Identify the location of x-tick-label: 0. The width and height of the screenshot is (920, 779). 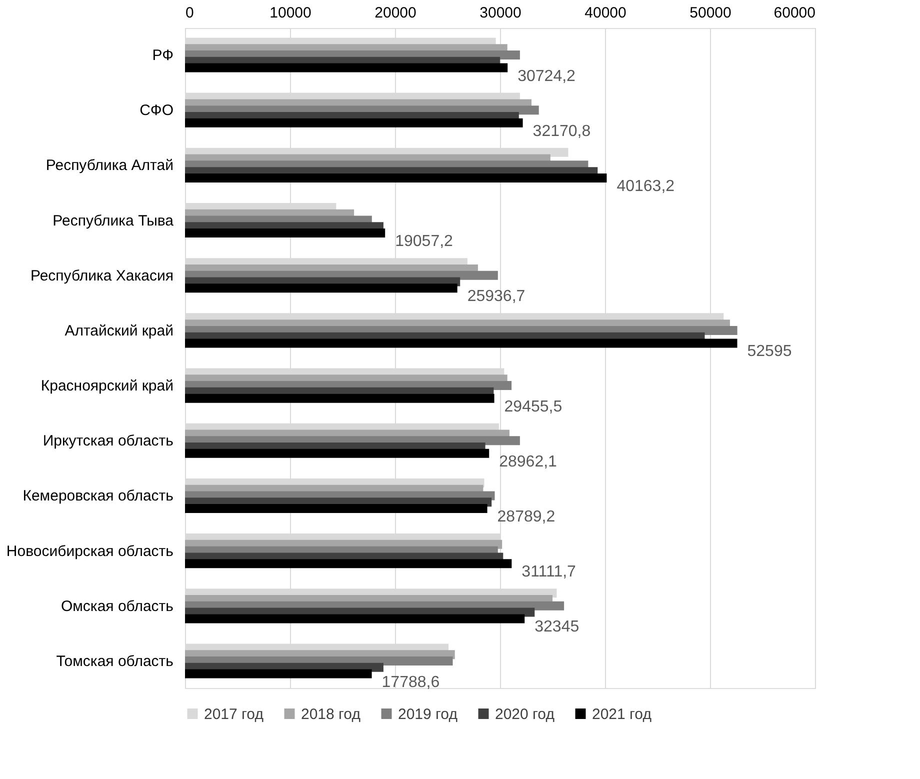
(190, 13).